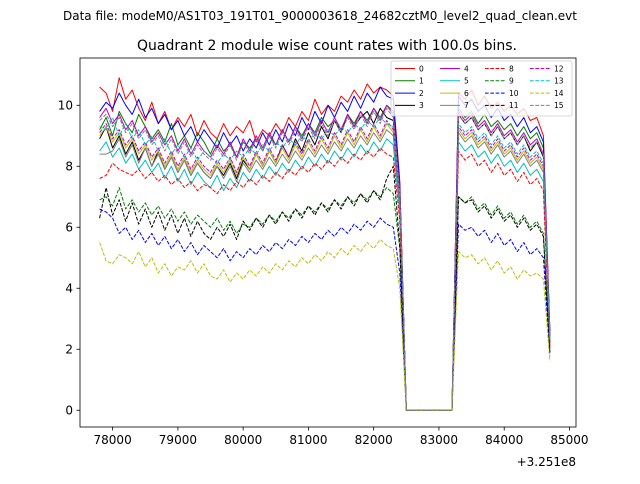 The height and width of the screenshot is (484, 640). Describe the element at coordinates (514, 105) in the screenshot. I see `legend-label-11: 11` at that location.